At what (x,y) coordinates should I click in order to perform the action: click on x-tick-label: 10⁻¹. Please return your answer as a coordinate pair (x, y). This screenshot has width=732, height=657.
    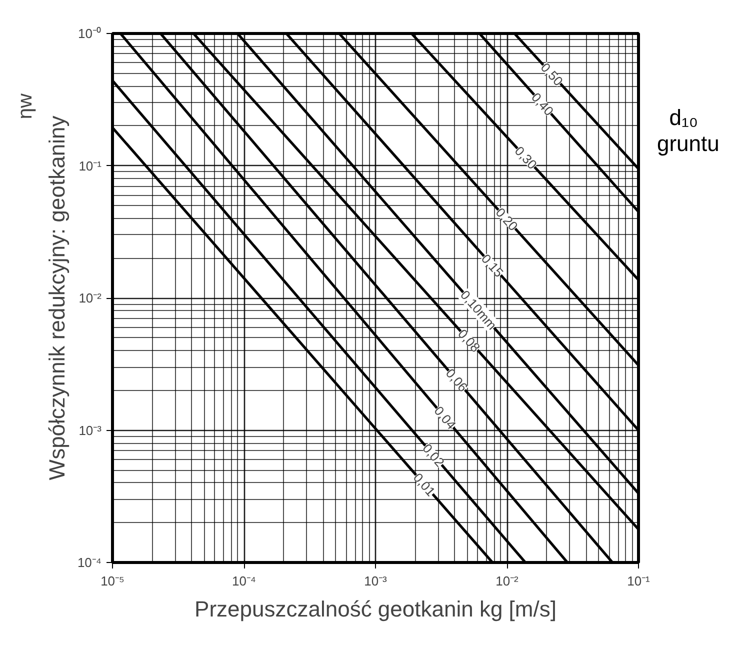
    Looking at the image, I should click on (639, 581).